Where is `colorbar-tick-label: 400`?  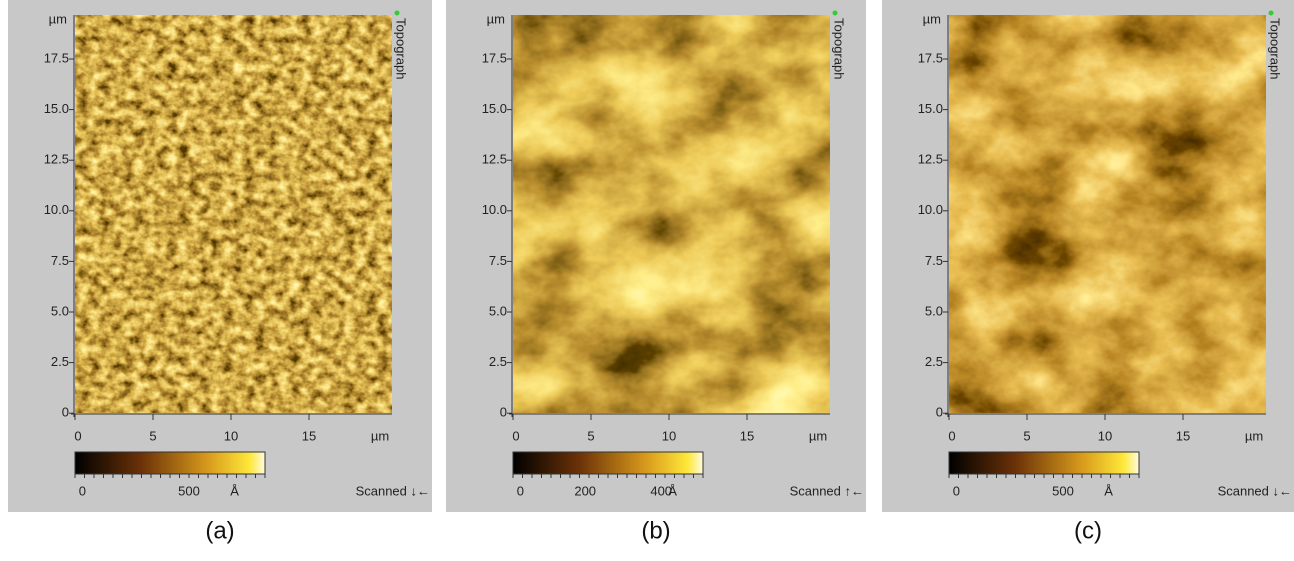 colorbar-tick-label: 400 is located at coordinates (661, 490).